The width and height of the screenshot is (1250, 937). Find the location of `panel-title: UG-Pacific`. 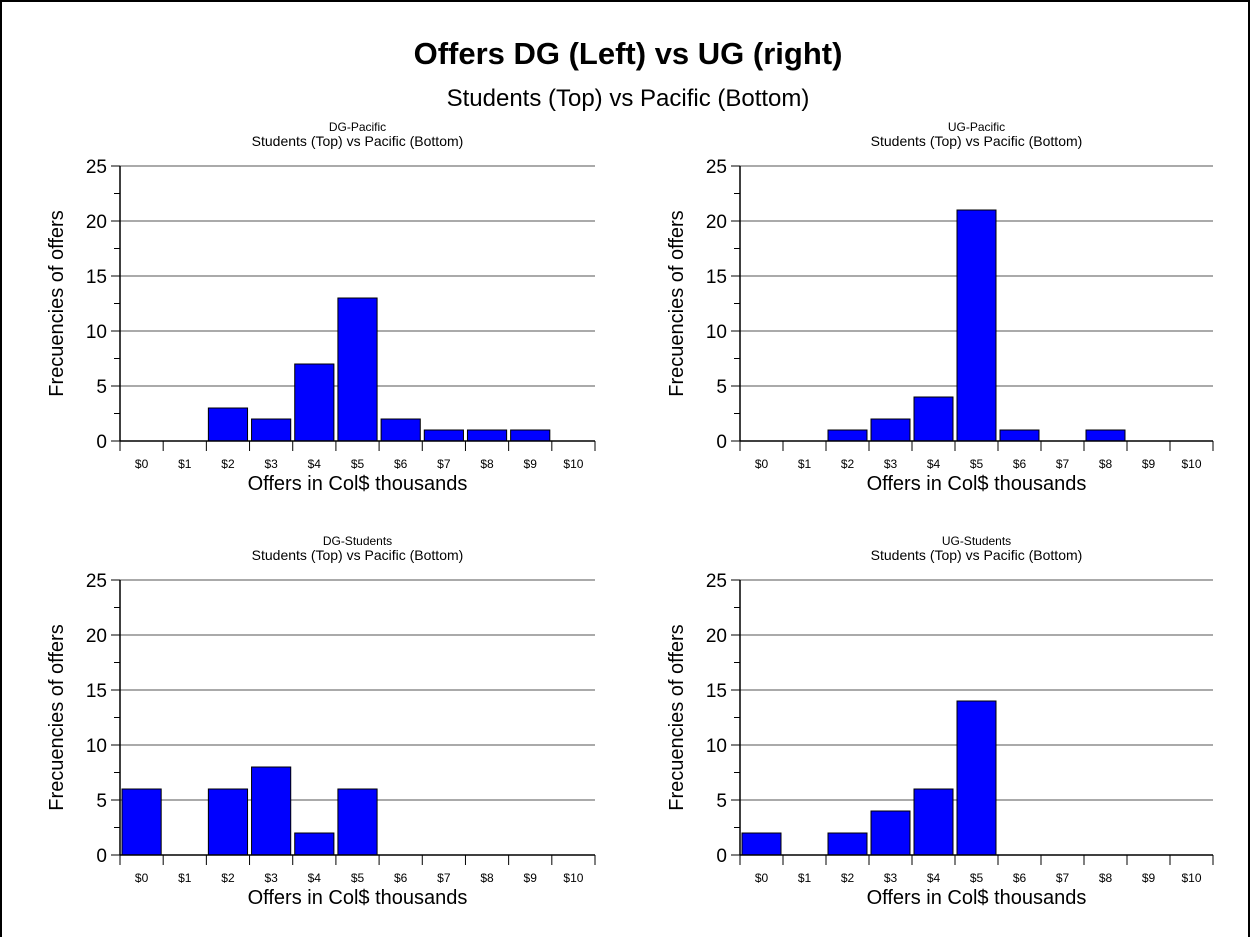

panel-title: UG-Pacific is located at coordinates (976, 127).